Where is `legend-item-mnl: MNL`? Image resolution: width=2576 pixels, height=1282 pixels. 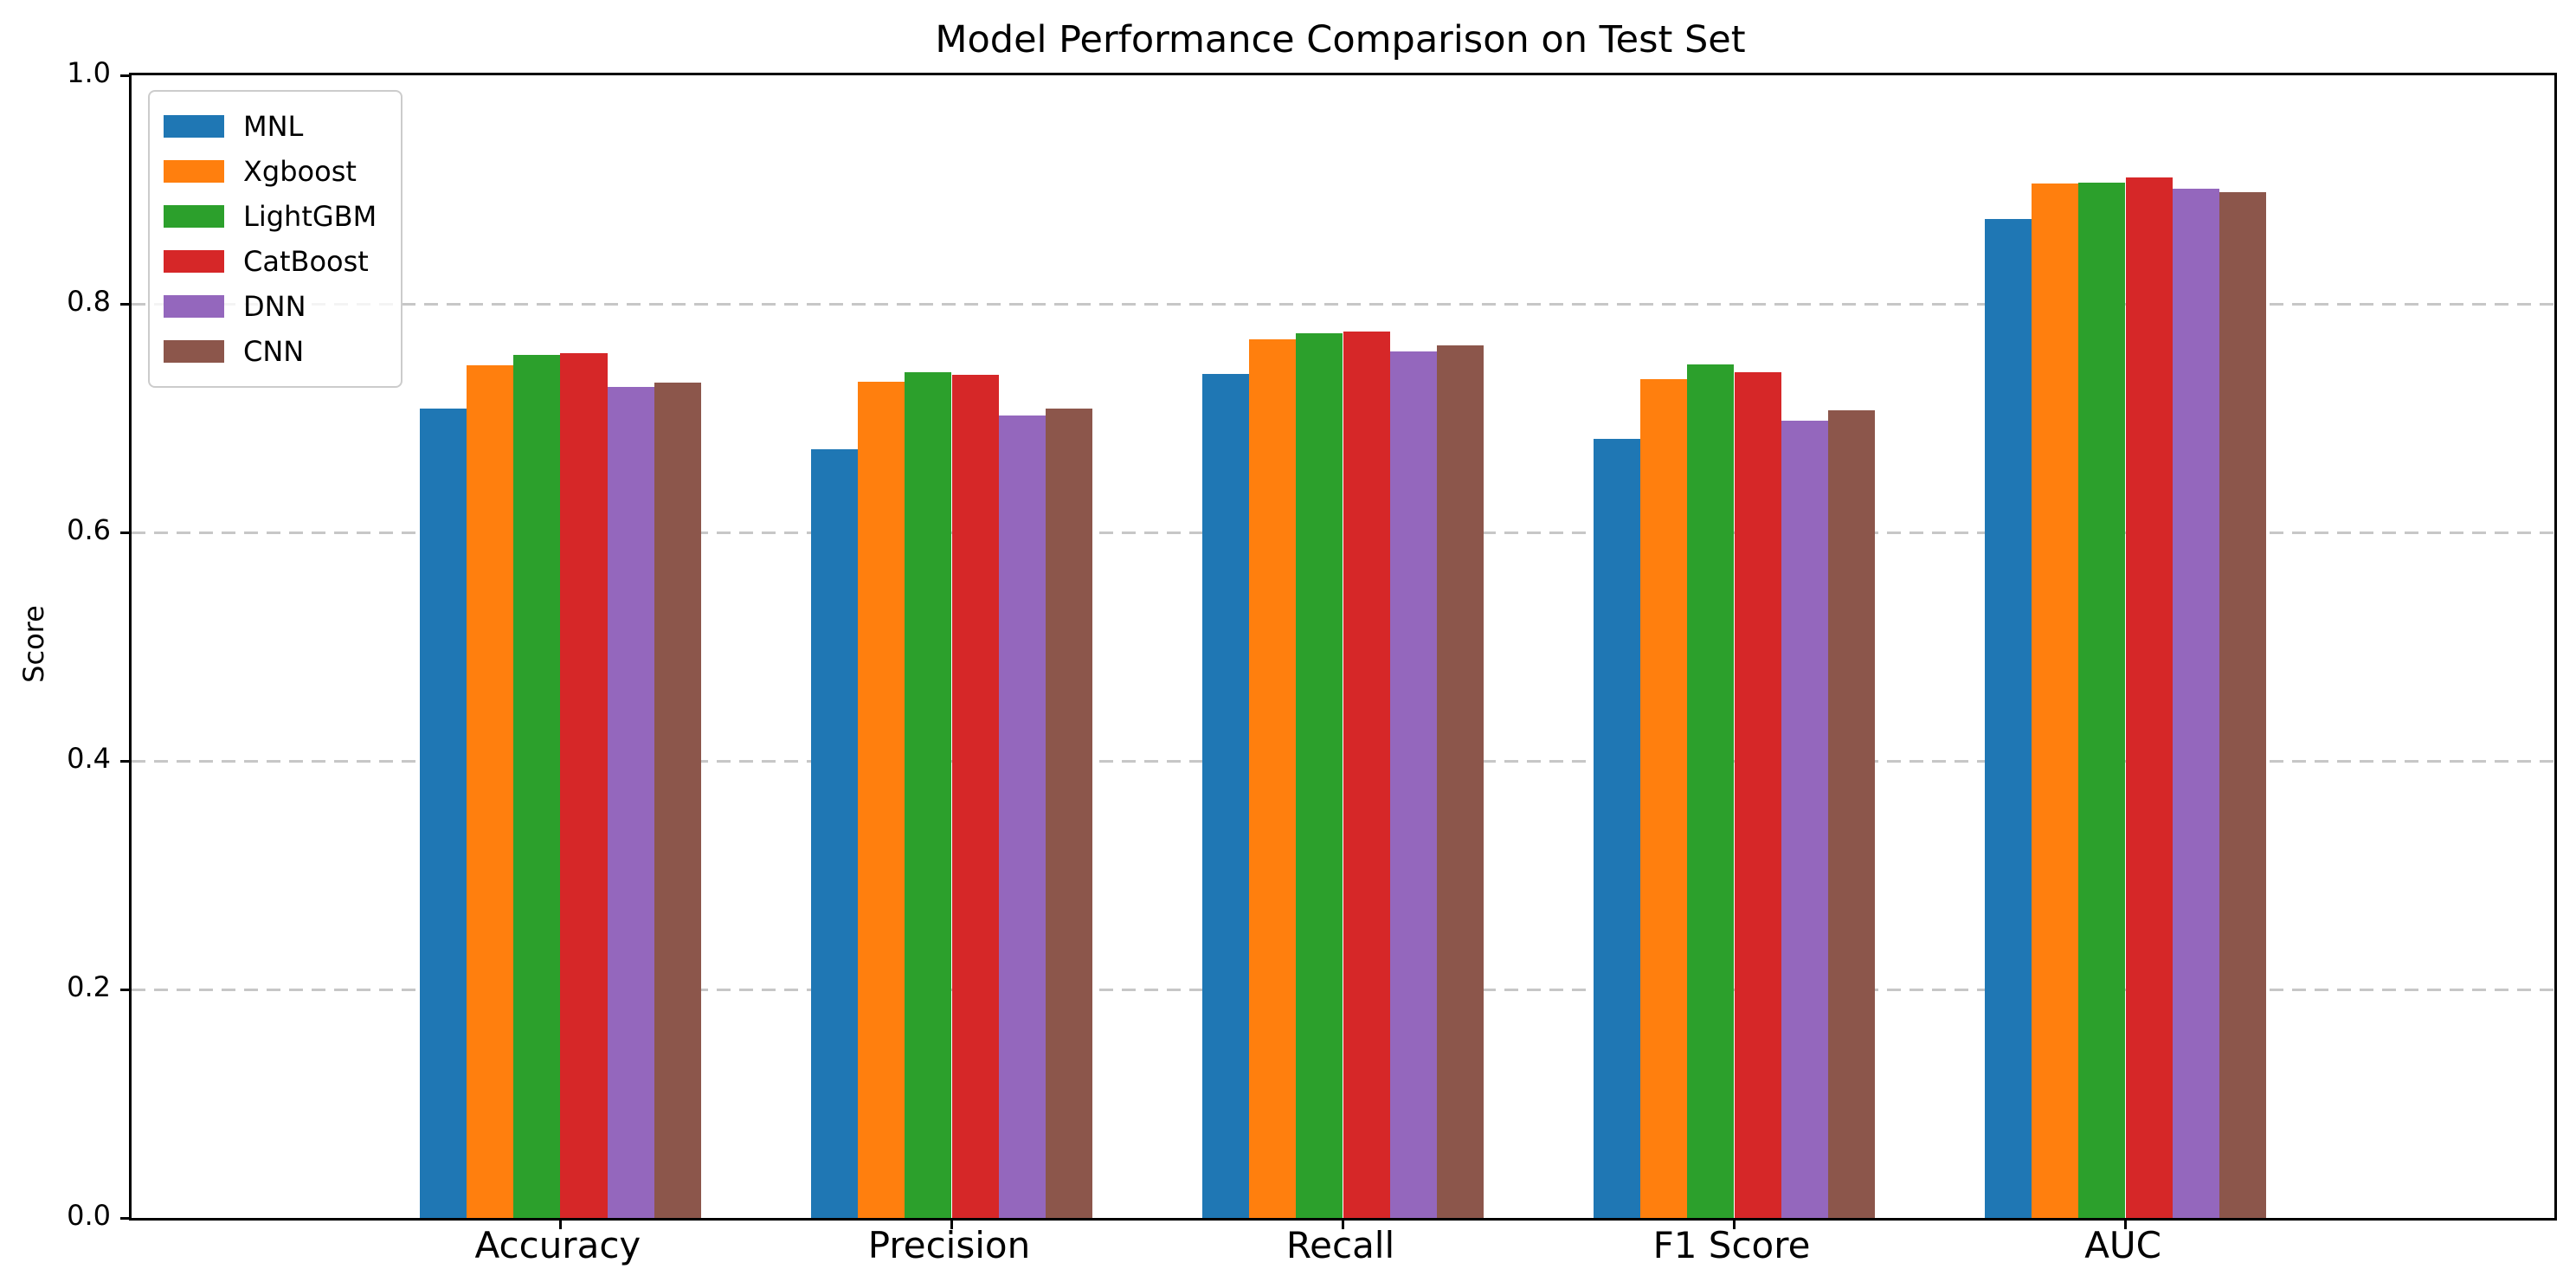
legend-item-mnl: MNL is located at coordinates (270, 126).